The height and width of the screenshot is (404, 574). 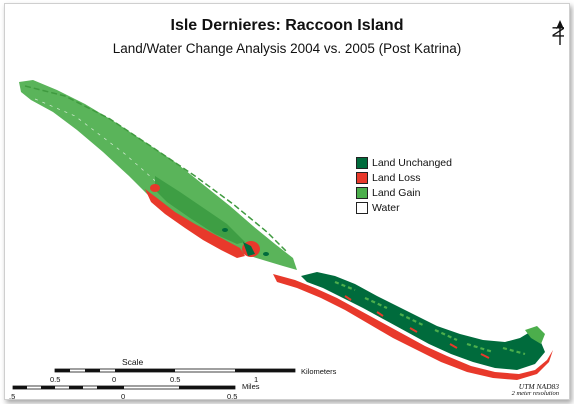 I want to click on land-unchanged-west-spots, so click(x=249, y=249).